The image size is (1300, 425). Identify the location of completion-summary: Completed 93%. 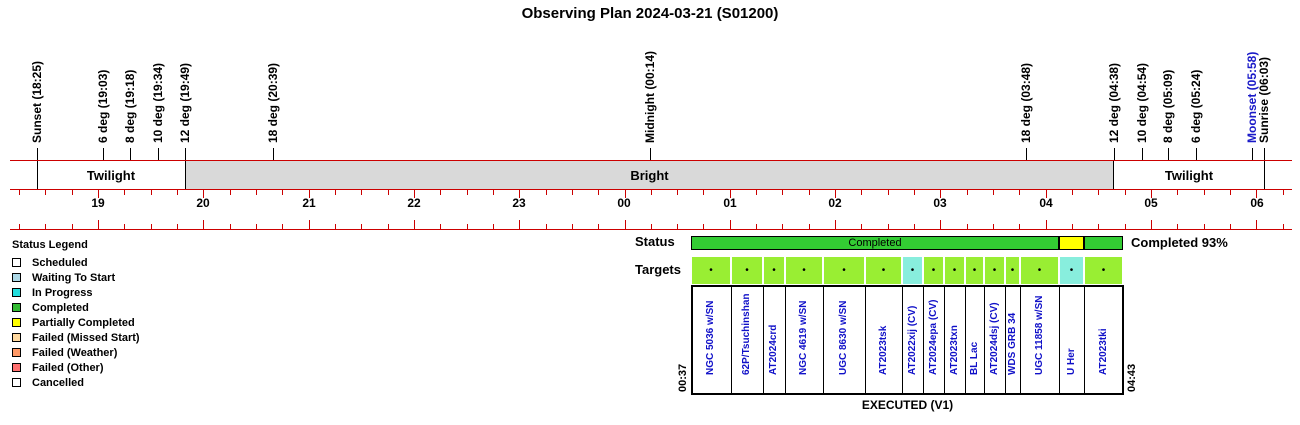
(1179, 242).